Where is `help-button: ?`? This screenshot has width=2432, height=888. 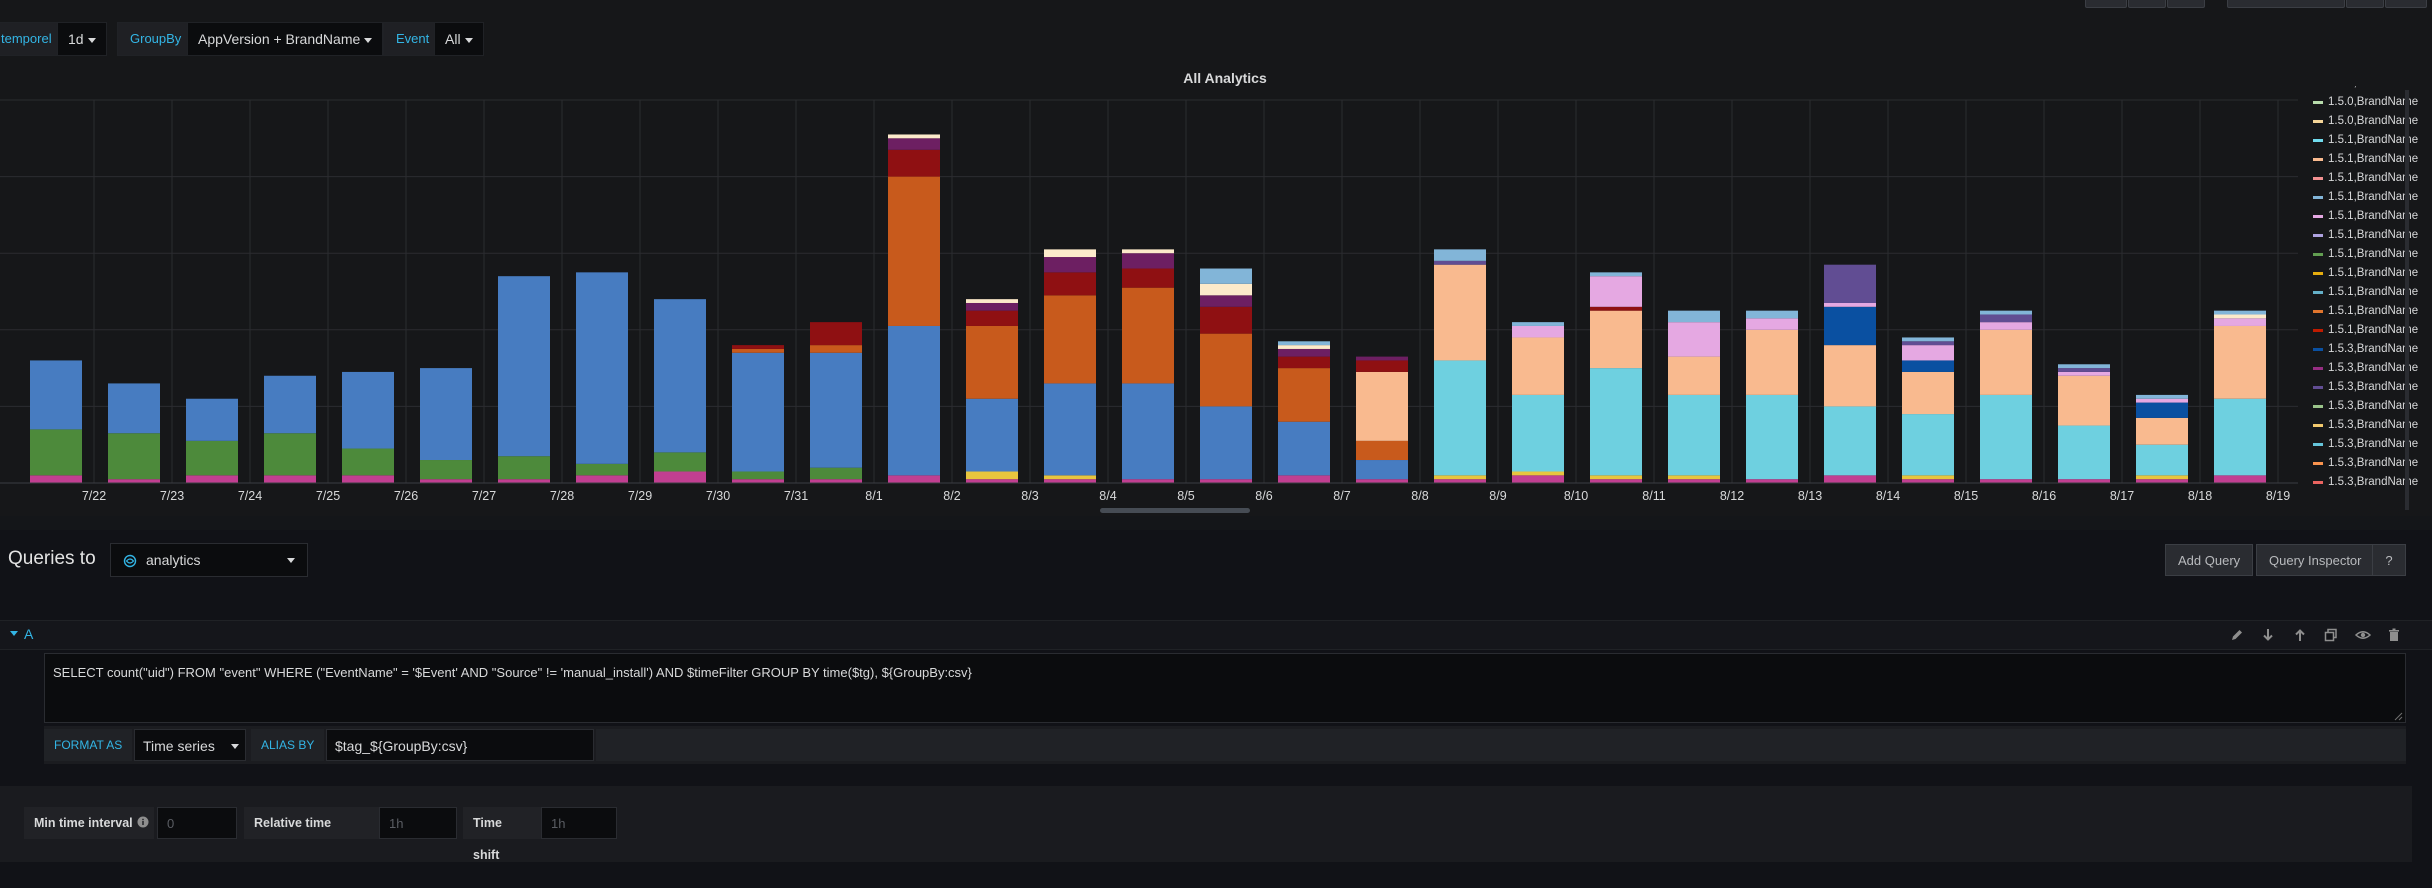
help-button: ? is located at coordinates (2389, 560).